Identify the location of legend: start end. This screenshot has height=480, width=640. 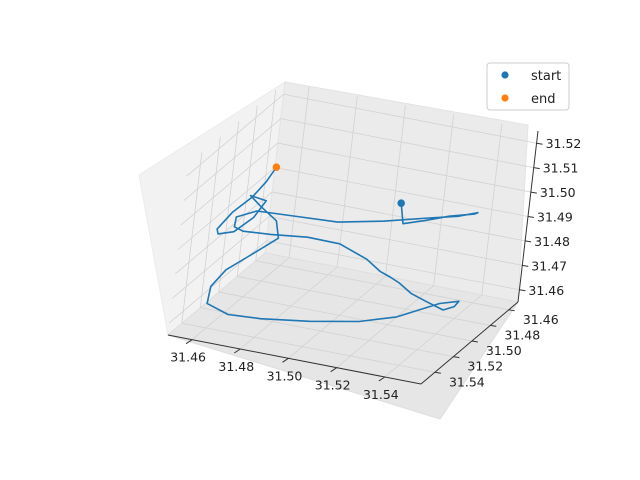
(528, 86).